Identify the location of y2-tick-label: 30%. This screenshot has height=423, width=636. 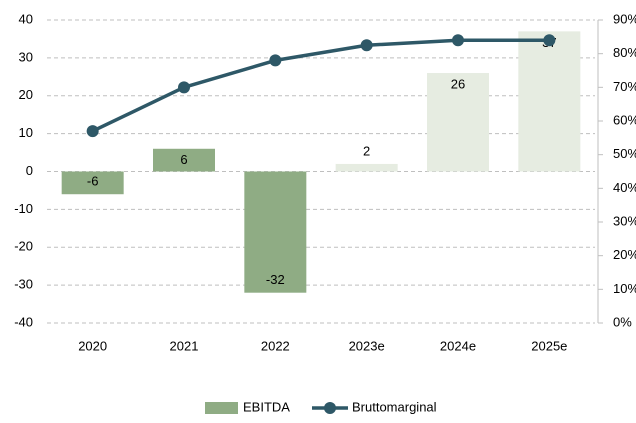
(624, 220).